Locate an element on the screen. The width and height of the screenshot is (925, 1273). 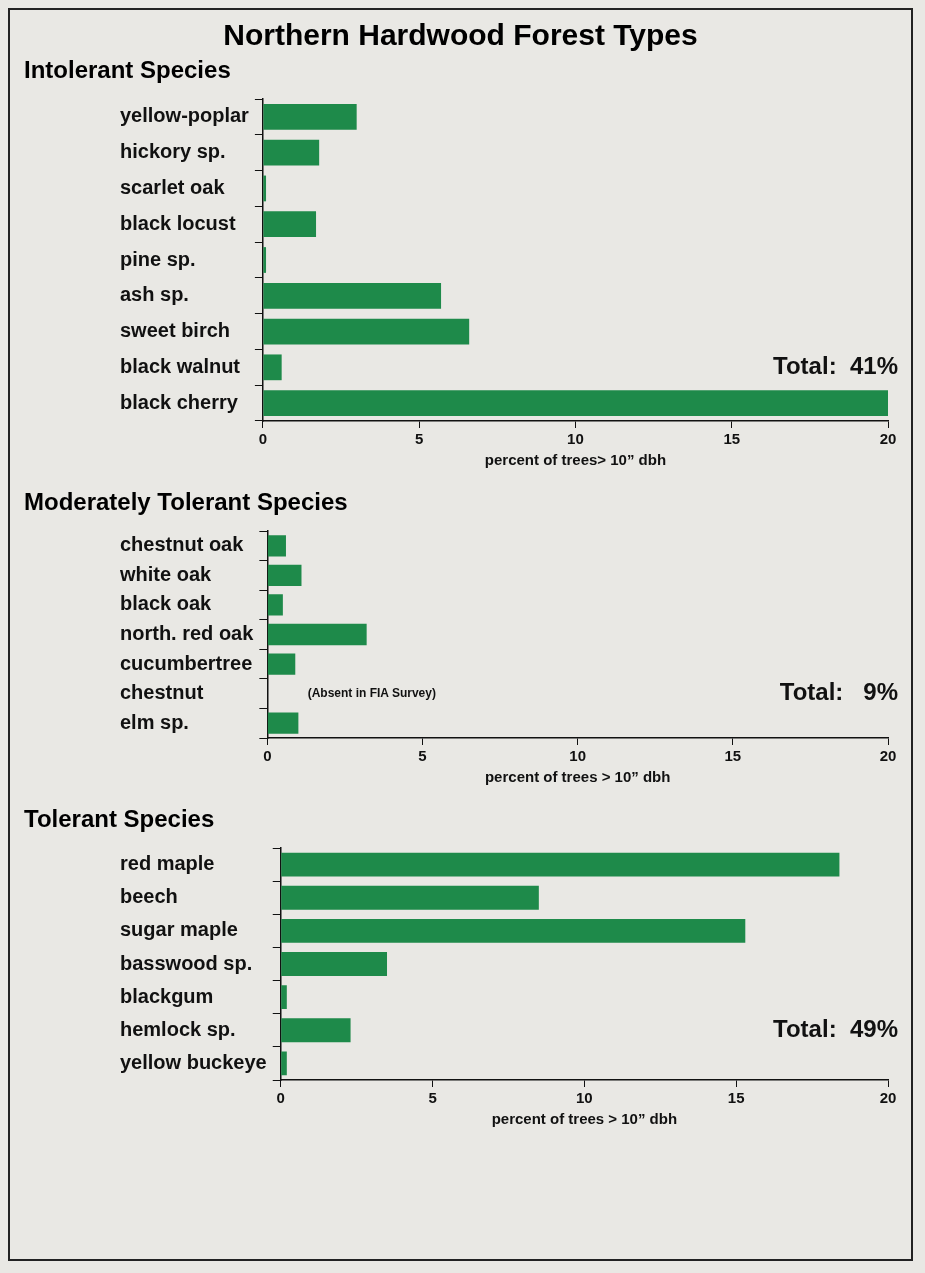
y-tick-label: sweet birch is located at coordinates (175, 330).